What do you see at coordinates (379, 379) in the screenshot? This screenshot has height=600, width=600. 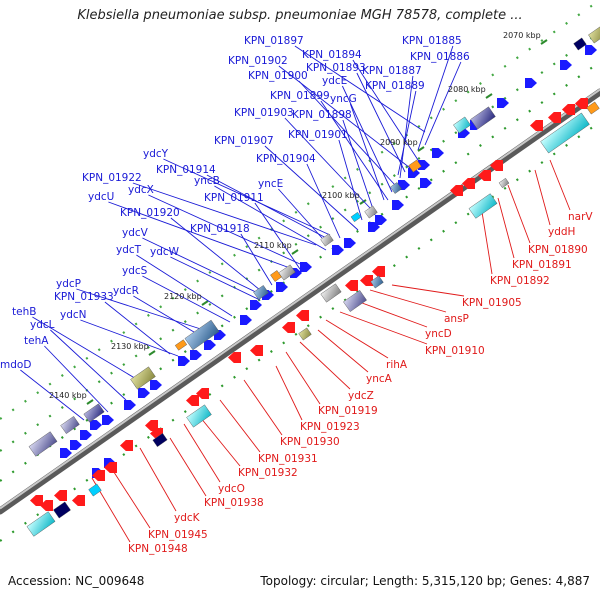 I see `reverse-gene-label: yncA` at bounding box center [379, 379].